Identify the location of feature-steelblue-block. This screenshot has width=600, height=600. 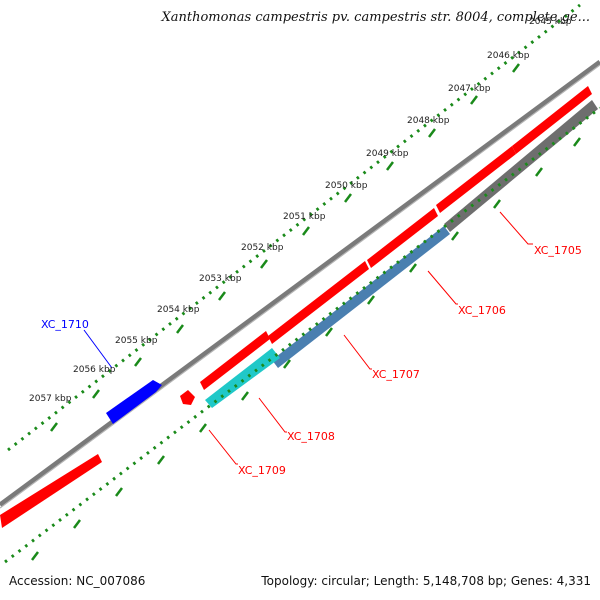
(361, 297).